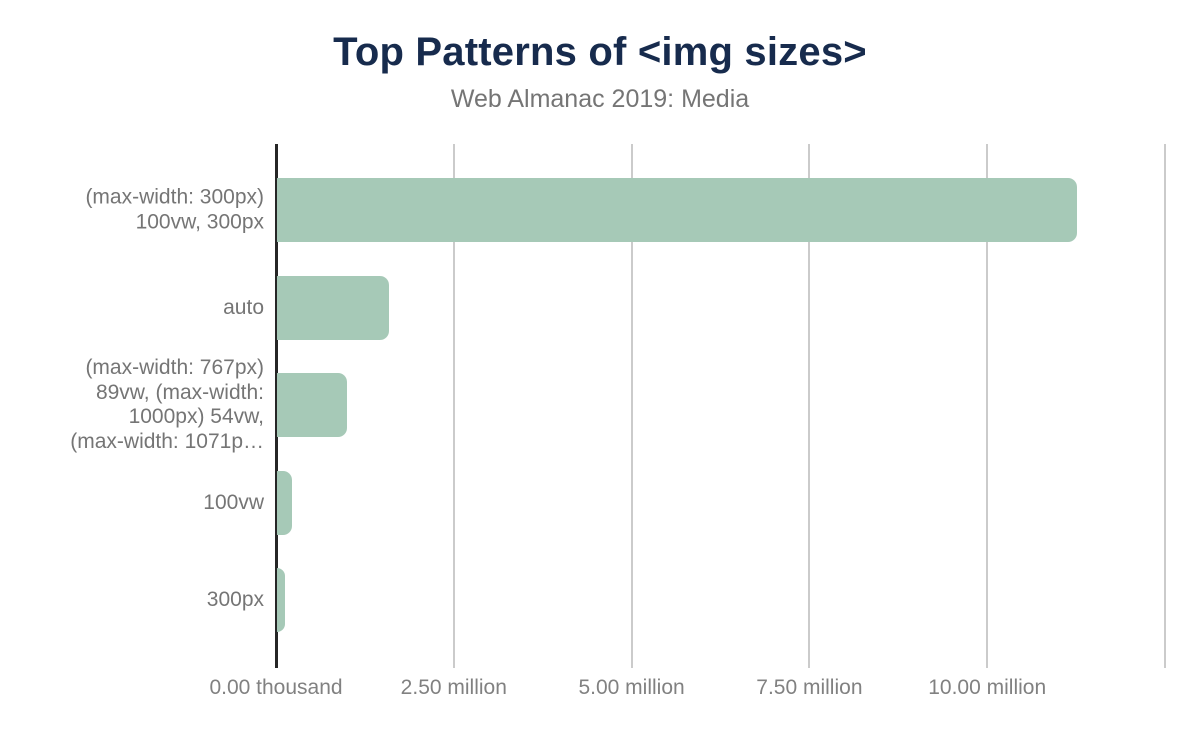  I want to click on x-tick-label: 2.50 million, so click(453, 687).